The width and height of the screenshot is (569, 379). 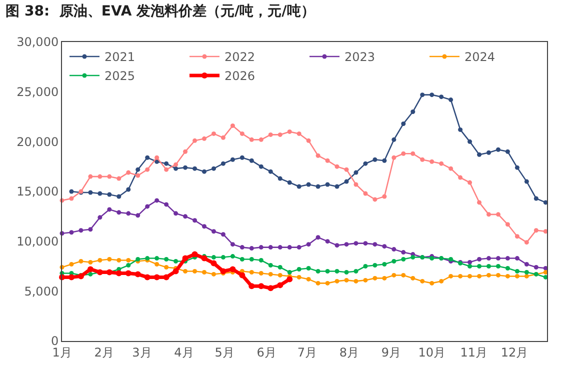 I want to click on x-tick-label: 7月, so click(x=307, y=352).